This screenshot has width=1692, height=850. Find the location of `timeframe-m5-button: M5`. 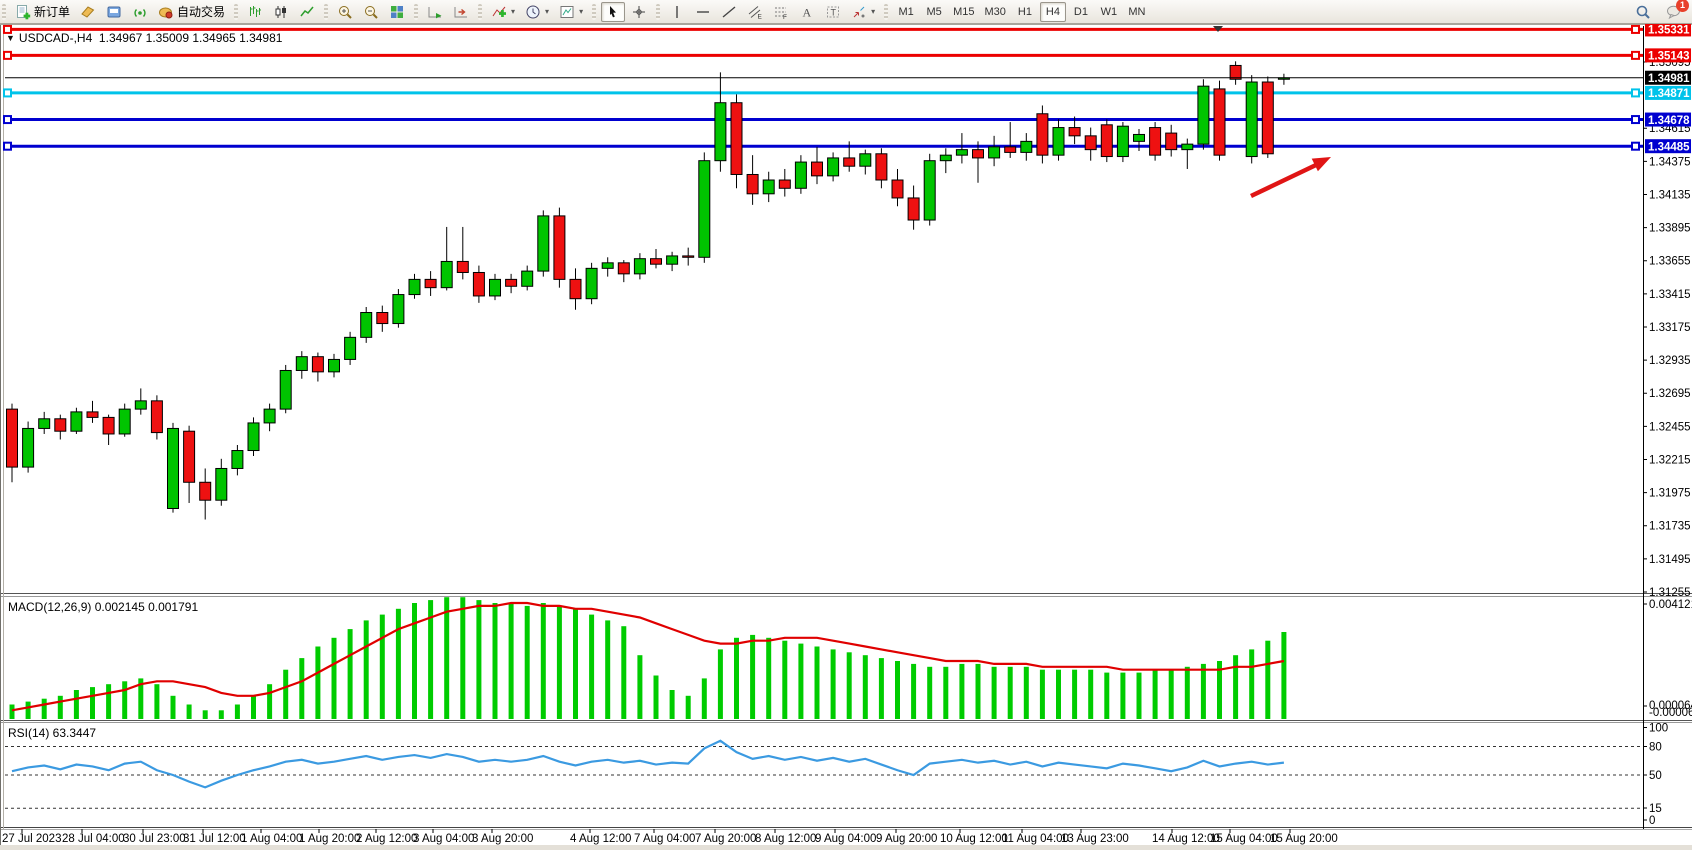

timeframe-m5-button: M5 is located at coordinates (934, 12).